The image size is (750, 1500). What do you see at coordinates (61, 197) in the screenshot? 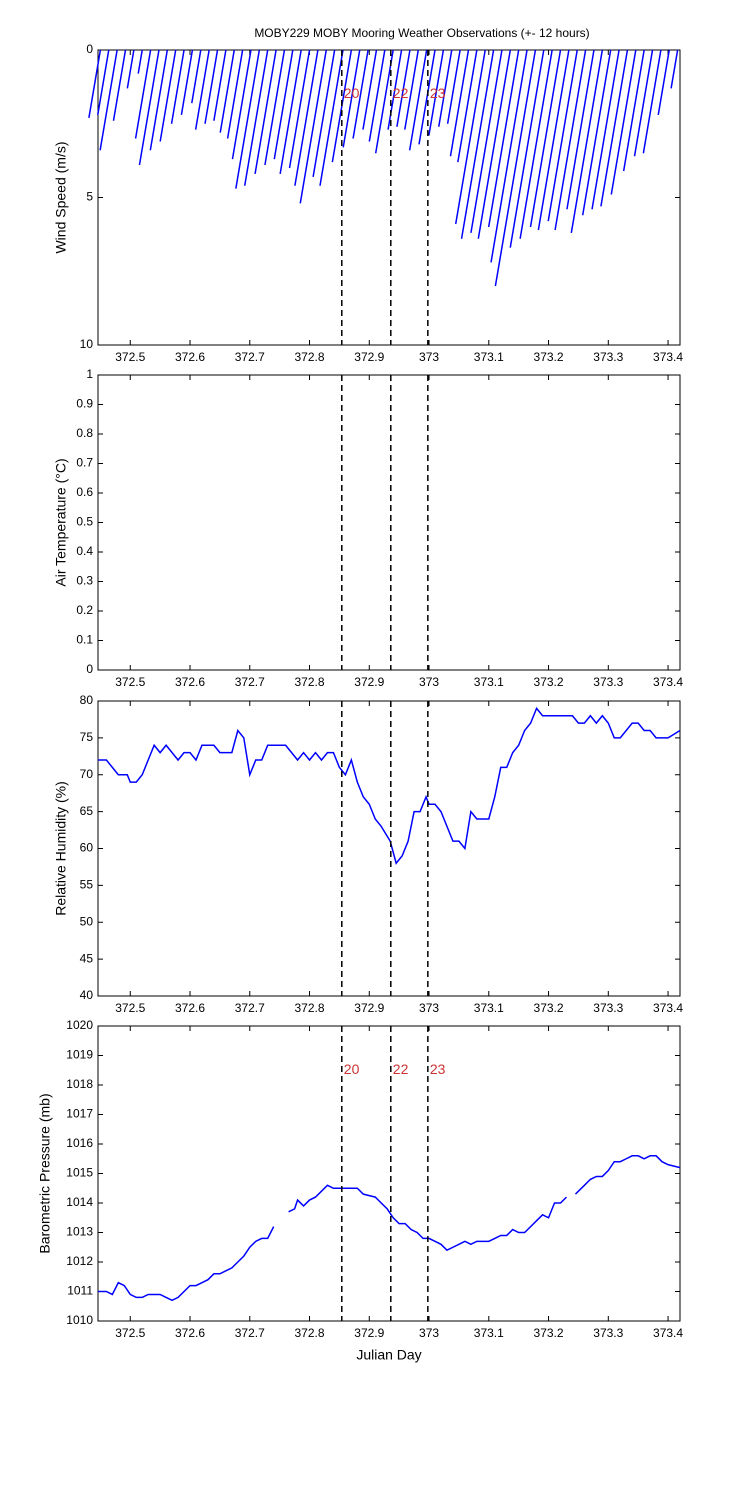
I see `y-axis-label: Wind Speed (m/s)` at bounding box center [61, 197].